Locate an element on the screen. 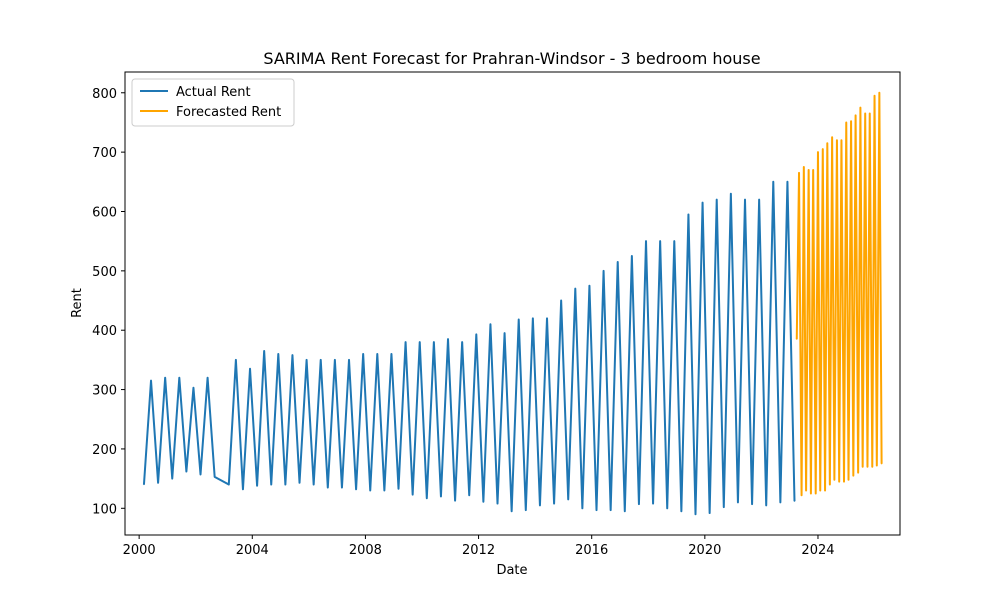 The width and height of the screenshot is (1000, 600). x-tick-label: 2012 is located at coordinates (478, 550).